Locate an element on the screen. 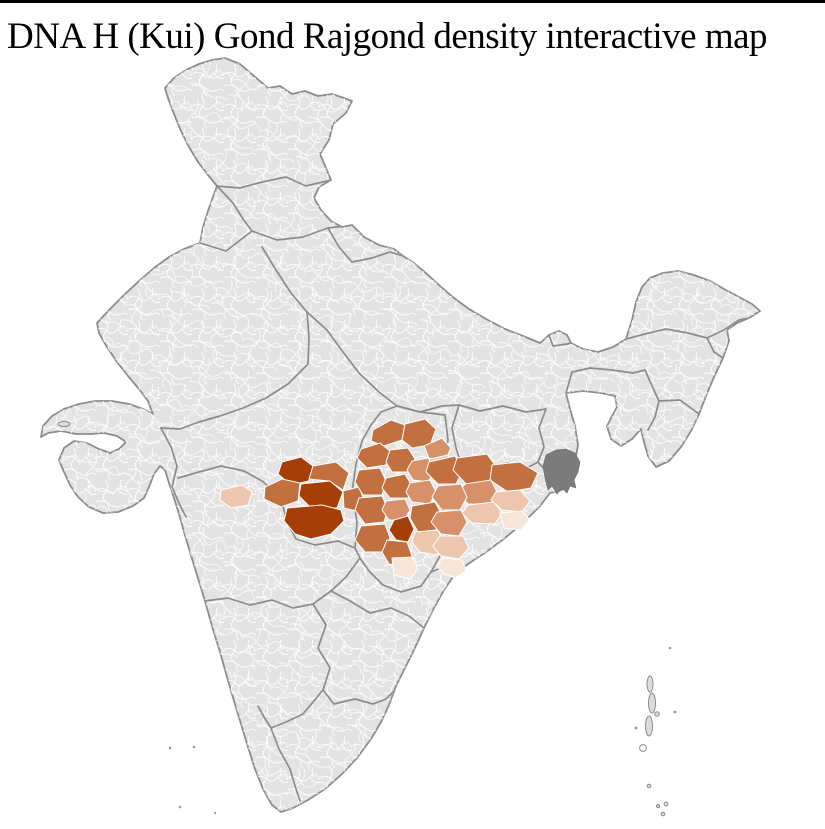 The width and height of the screenshot is (825, 829). lakshadweep-islands is located at coordinates (192, 780).